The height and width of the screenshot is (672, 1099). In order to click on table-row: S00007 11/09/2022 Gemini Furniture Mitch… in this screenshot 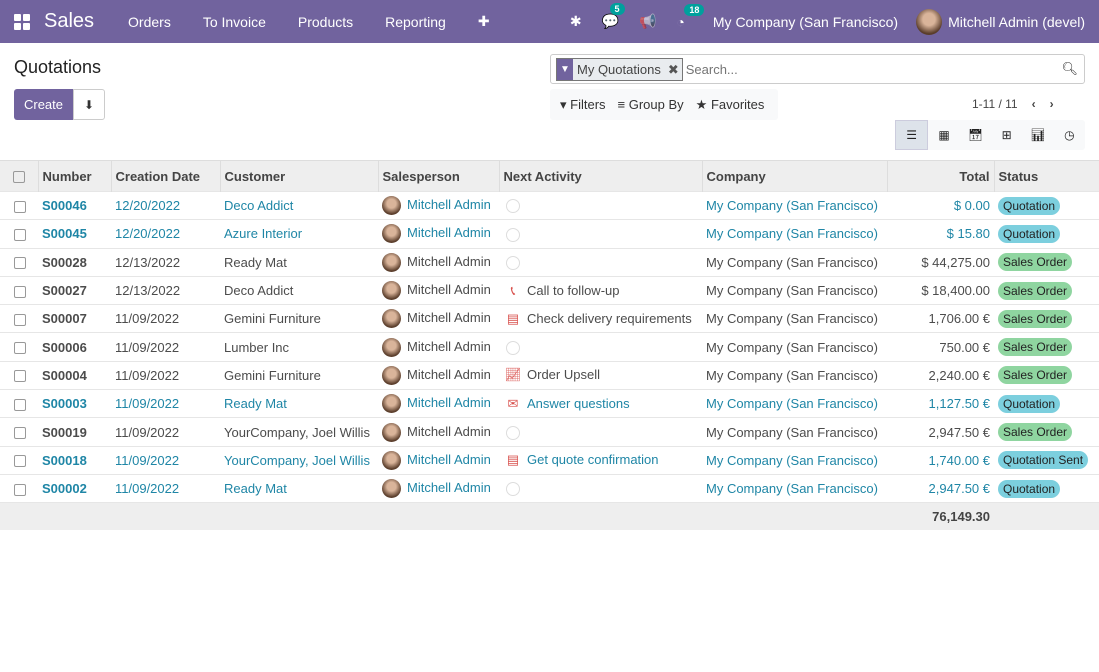, I will do `click(549, 318)`.